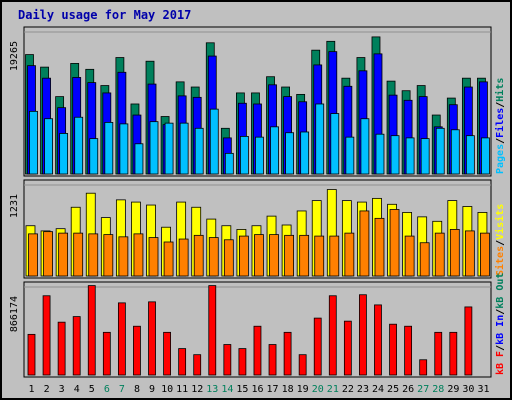 Image resolution: width=512 pixels, height=400 pixels. Describe the element at coordinates (333, 389) in the screenshot. I see `day-label: 21` at that location.